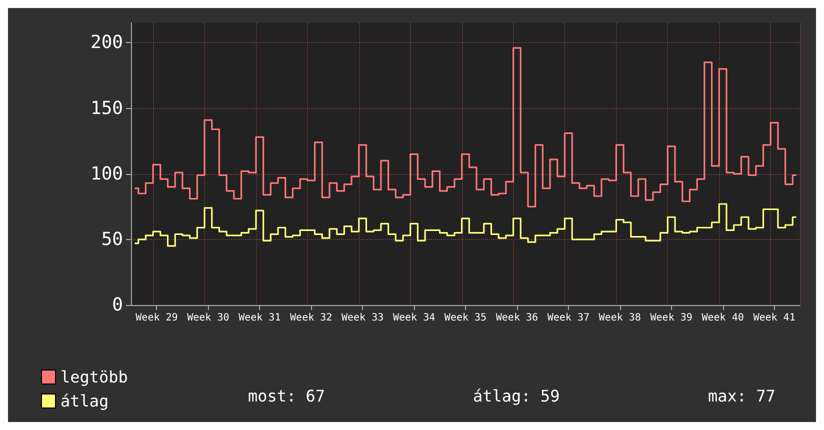  I want to click on x-tick-label: Week 36, so click(517, 318).